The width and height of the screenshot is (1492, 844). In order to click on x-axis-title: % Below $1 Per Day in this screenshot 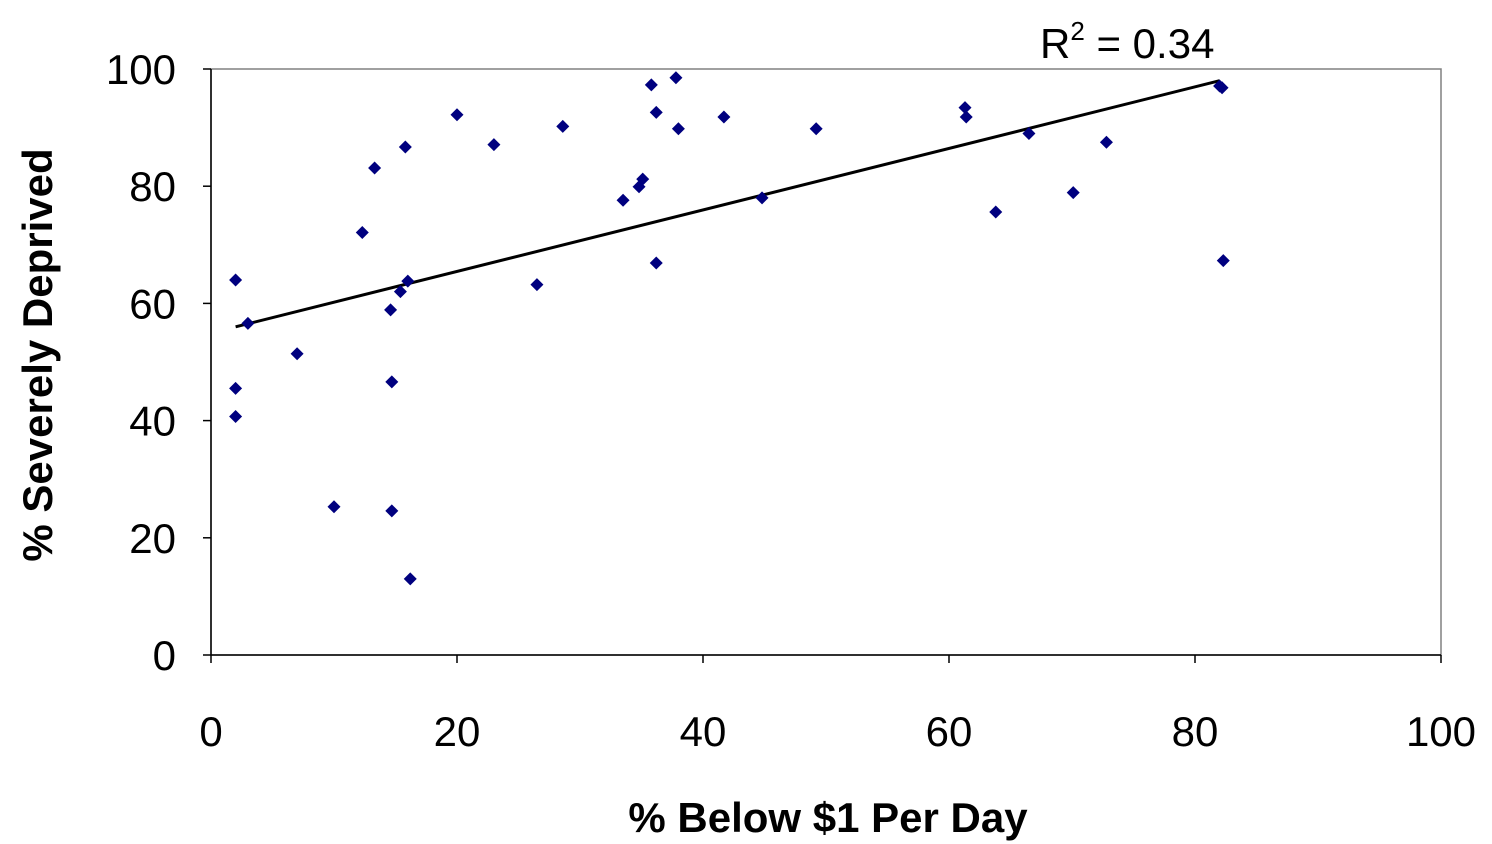, I will do `click(828, 817)`.